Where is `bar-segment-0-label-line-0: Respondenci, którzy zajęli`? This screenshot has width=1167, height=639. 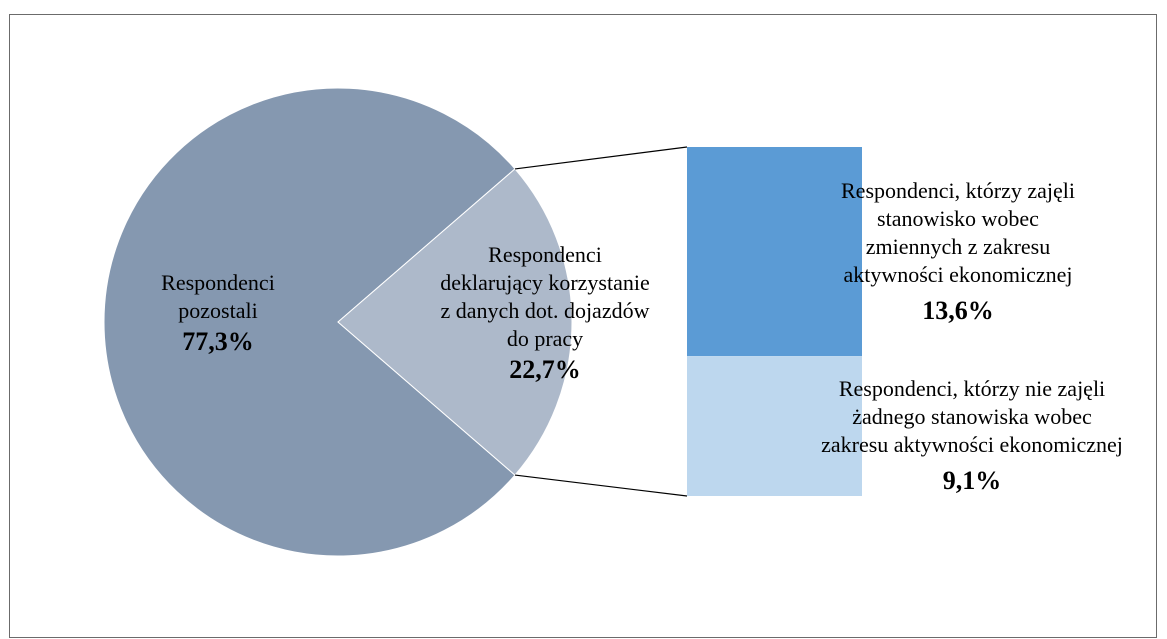 bar-segment-0-label-line-0: Respondenci, którzy zajęli is located at coordinates (958, 190).